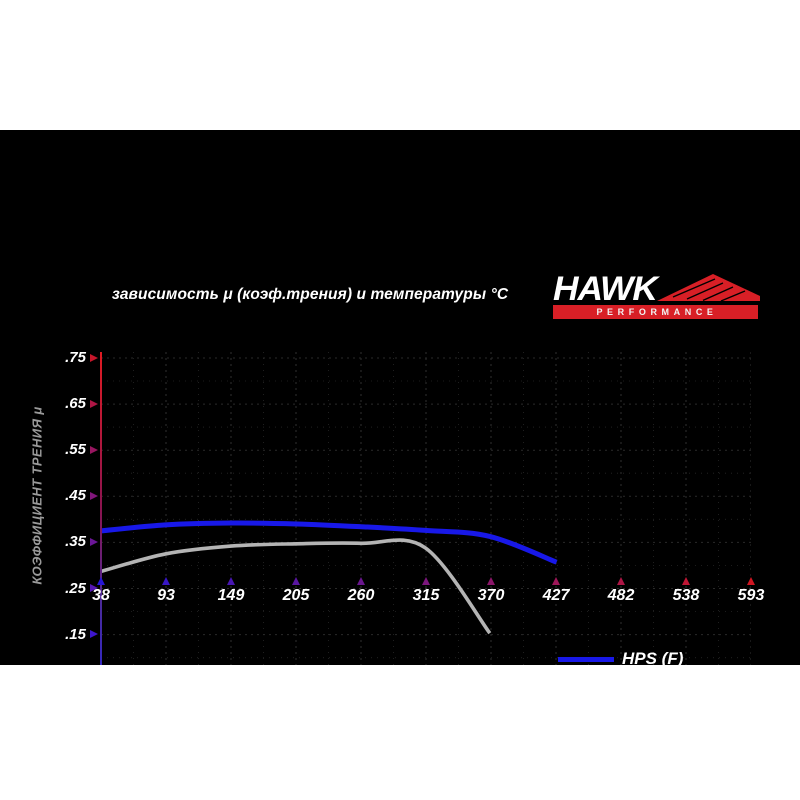 The height and width of the screenshot is (800, 800). Describe the element at coordinates (491, 595) in the screenshot. I see `x-tick-label: 370` at that location.